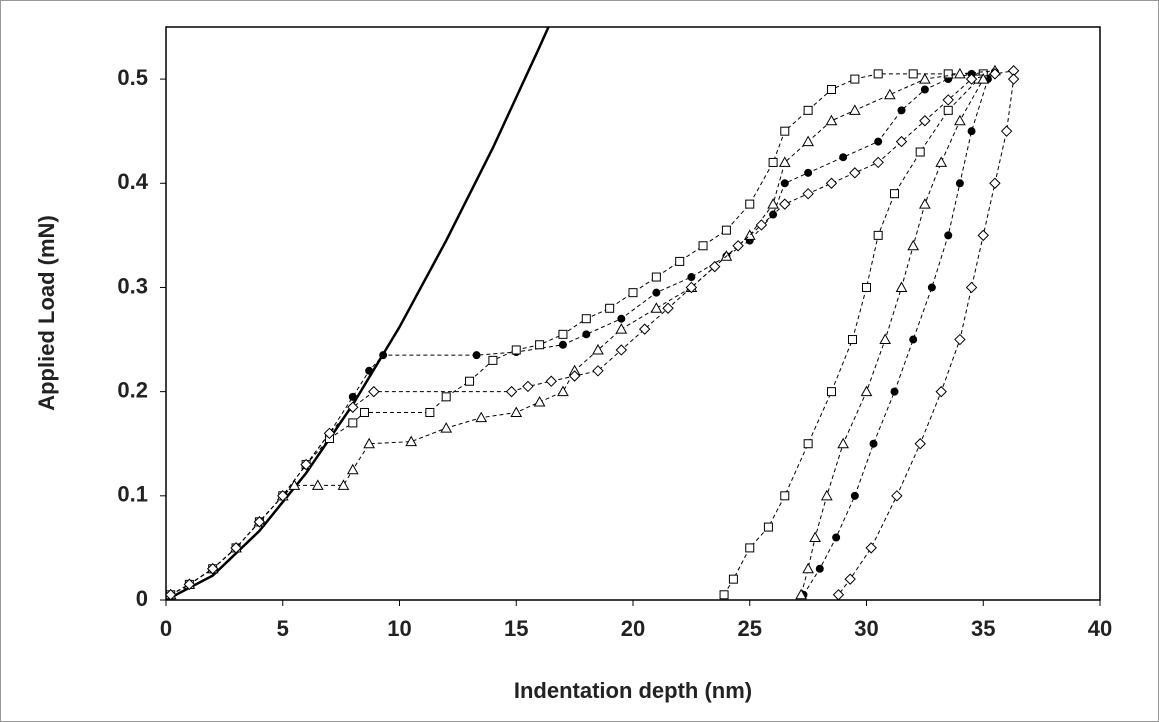 The width and height of the screenshot is (1159, 722). What do you see at coordinates (132, 77) in the screenshot?
I see `y-tick-label: 0.5` at bounding box center [132, 77].